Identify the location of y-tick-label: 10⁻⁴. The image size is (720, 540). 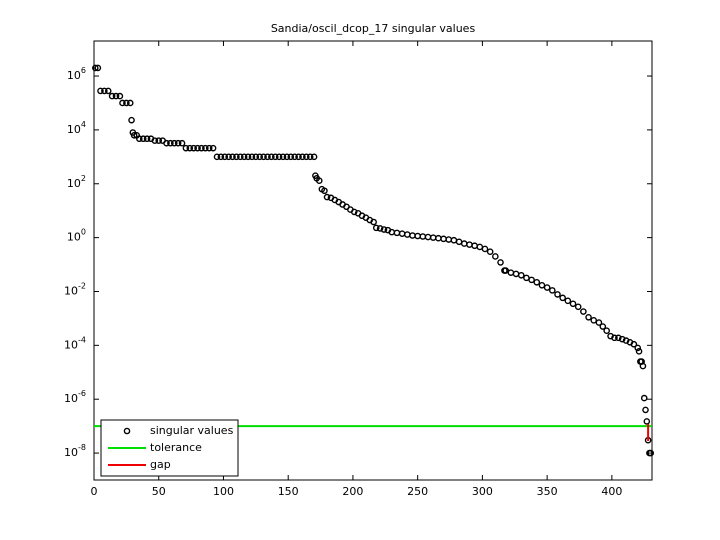
(75, 343).